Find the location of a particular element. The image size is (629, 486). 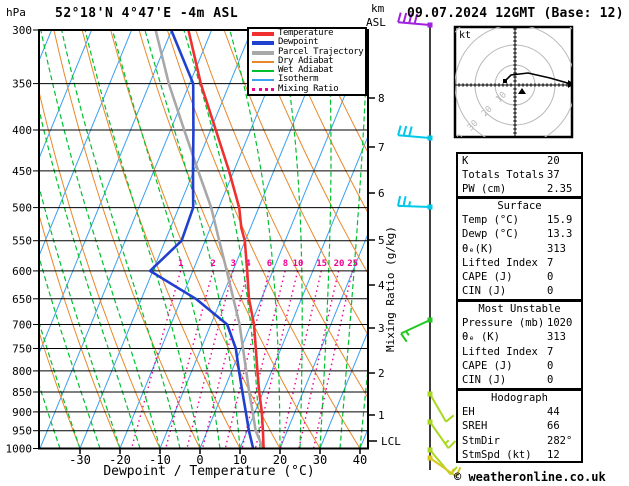

svg-text: 750 is located at coordinates (22, 349).